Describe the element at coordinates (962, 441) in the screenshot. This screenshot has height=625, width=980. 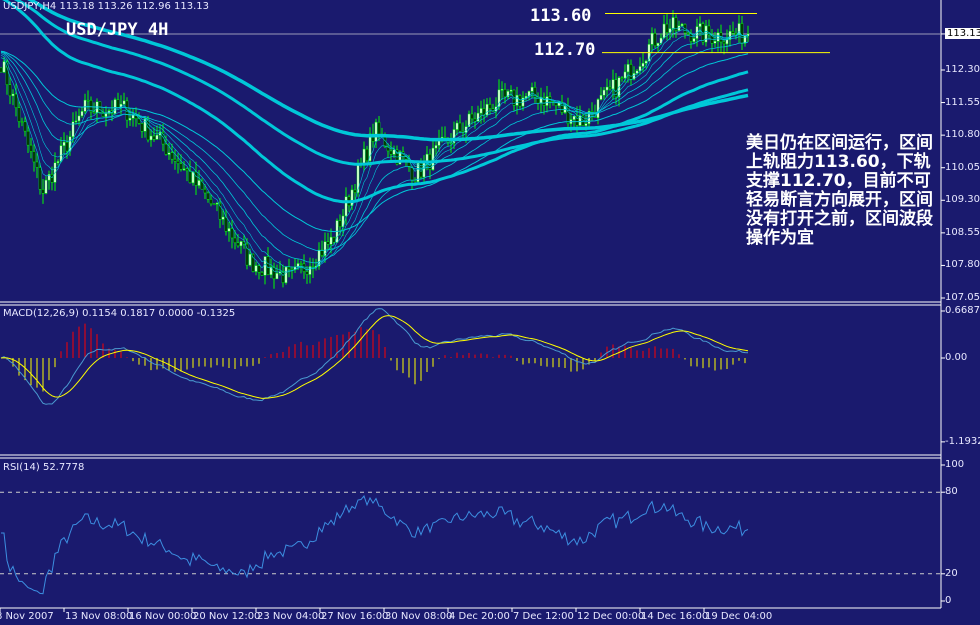
I see `macd-tick-label: -1.1932` at that location.